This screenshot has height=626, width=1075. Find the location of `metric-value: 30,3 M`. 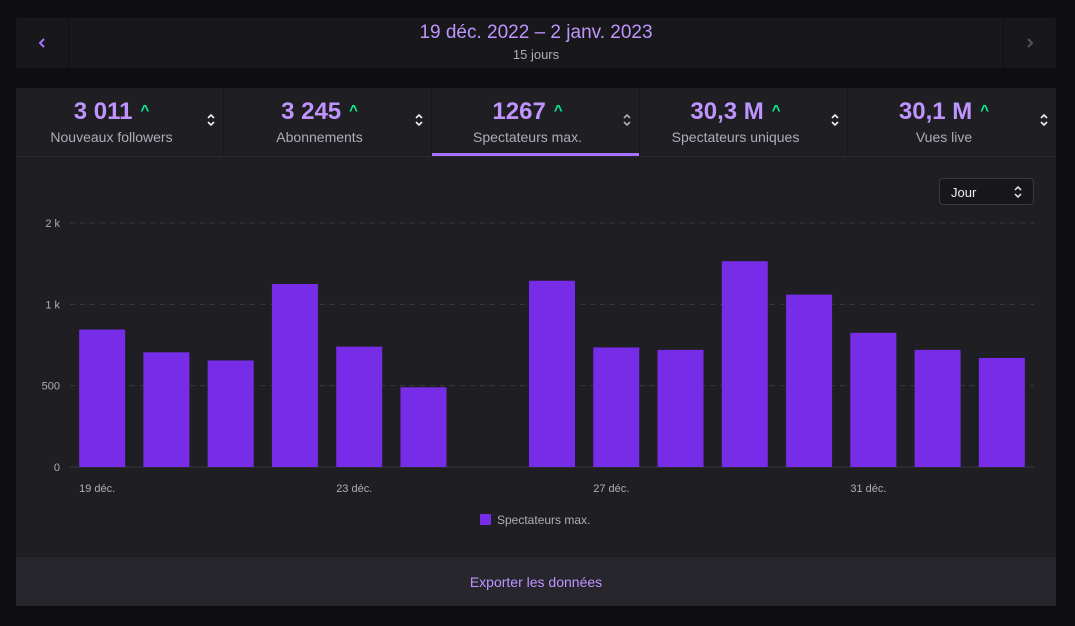

metric-value: 30,3 M is located at coordinates (727, 111).